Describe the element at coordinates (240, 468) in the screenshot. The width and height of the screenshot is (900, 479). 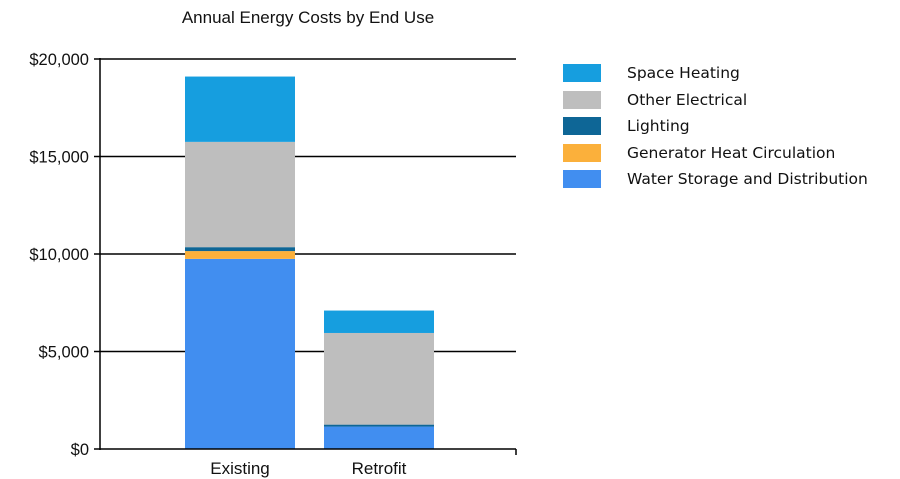
I see `x-tick-label: Existing` at that location.